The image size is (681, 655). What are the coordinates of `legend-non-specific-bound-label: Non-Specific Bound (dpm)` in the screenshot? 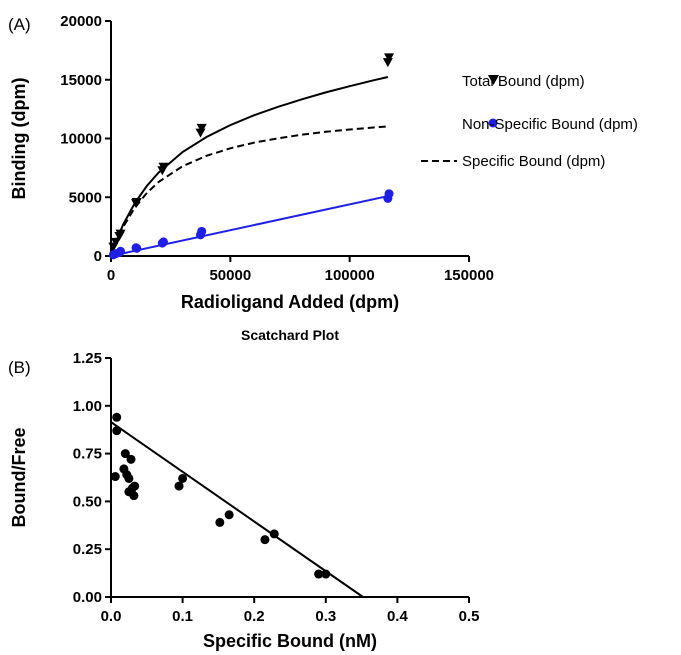 It's located at (550, 124).